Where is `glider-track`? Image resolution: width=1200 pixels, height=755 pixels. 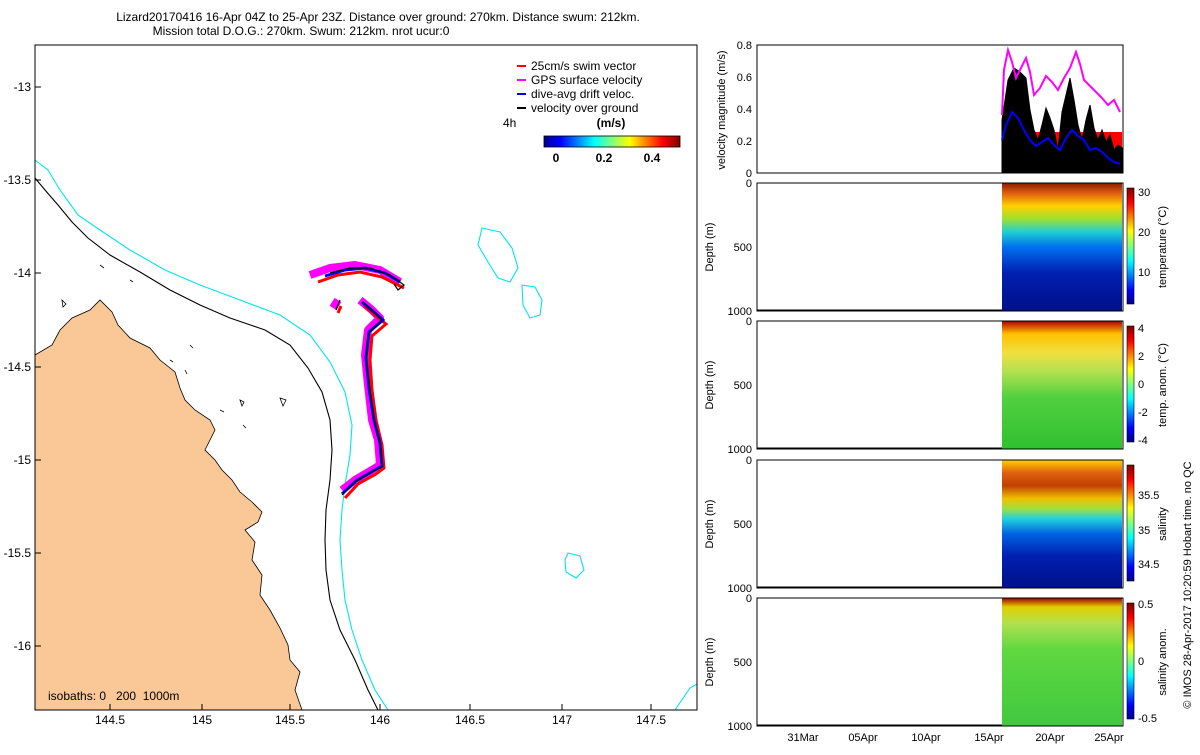 glider-track is located at coordinates (356, 380).